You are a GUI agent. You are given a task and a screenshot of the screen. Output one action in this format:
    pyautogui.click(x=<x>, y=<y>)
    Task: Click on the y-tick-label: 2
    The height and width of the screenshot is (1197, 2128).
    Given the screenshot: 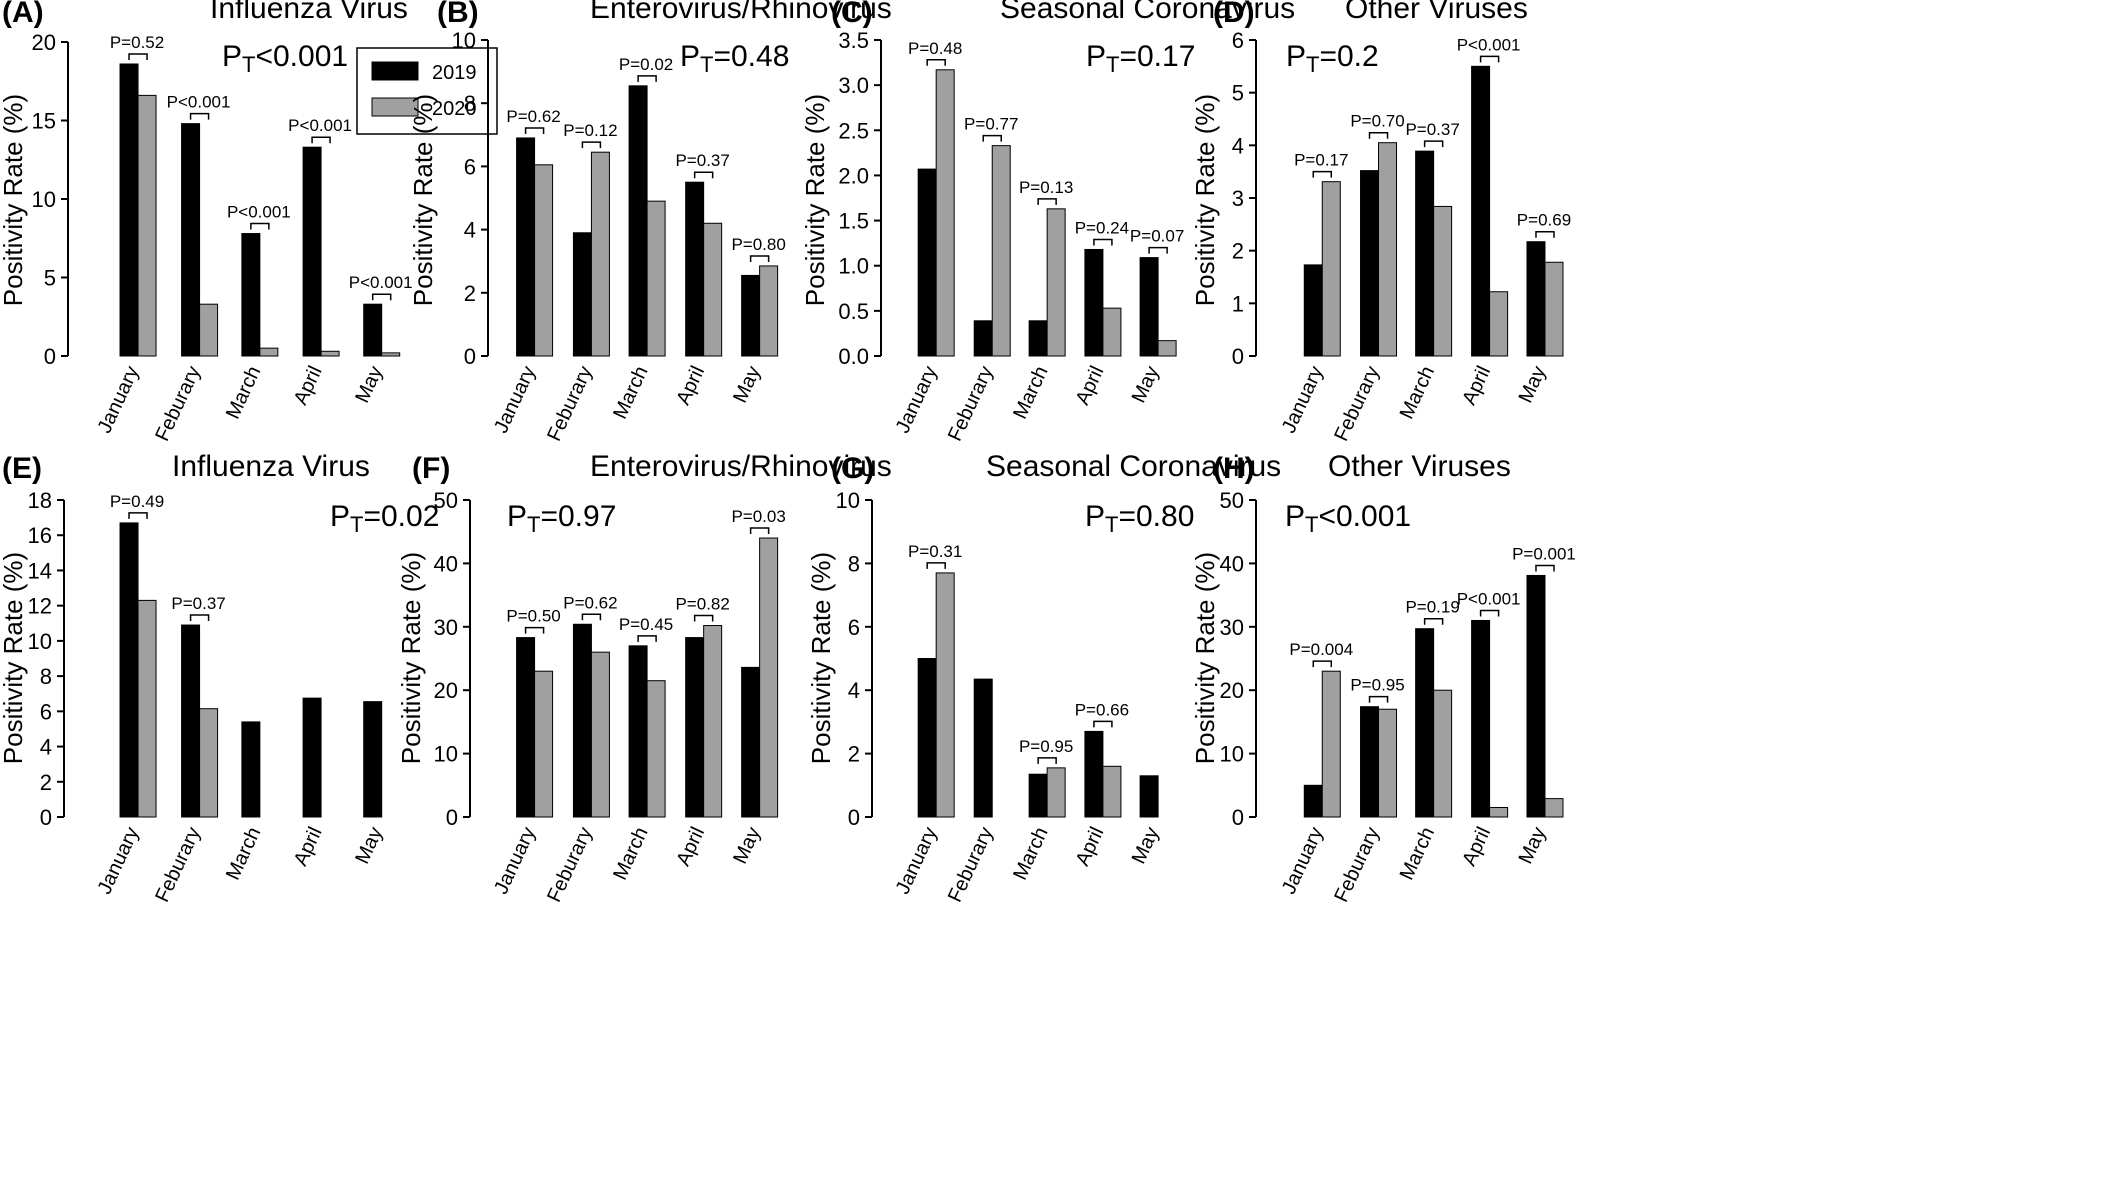 What is the action you would take?
    pyautogui.click(x=854, y=754)
    